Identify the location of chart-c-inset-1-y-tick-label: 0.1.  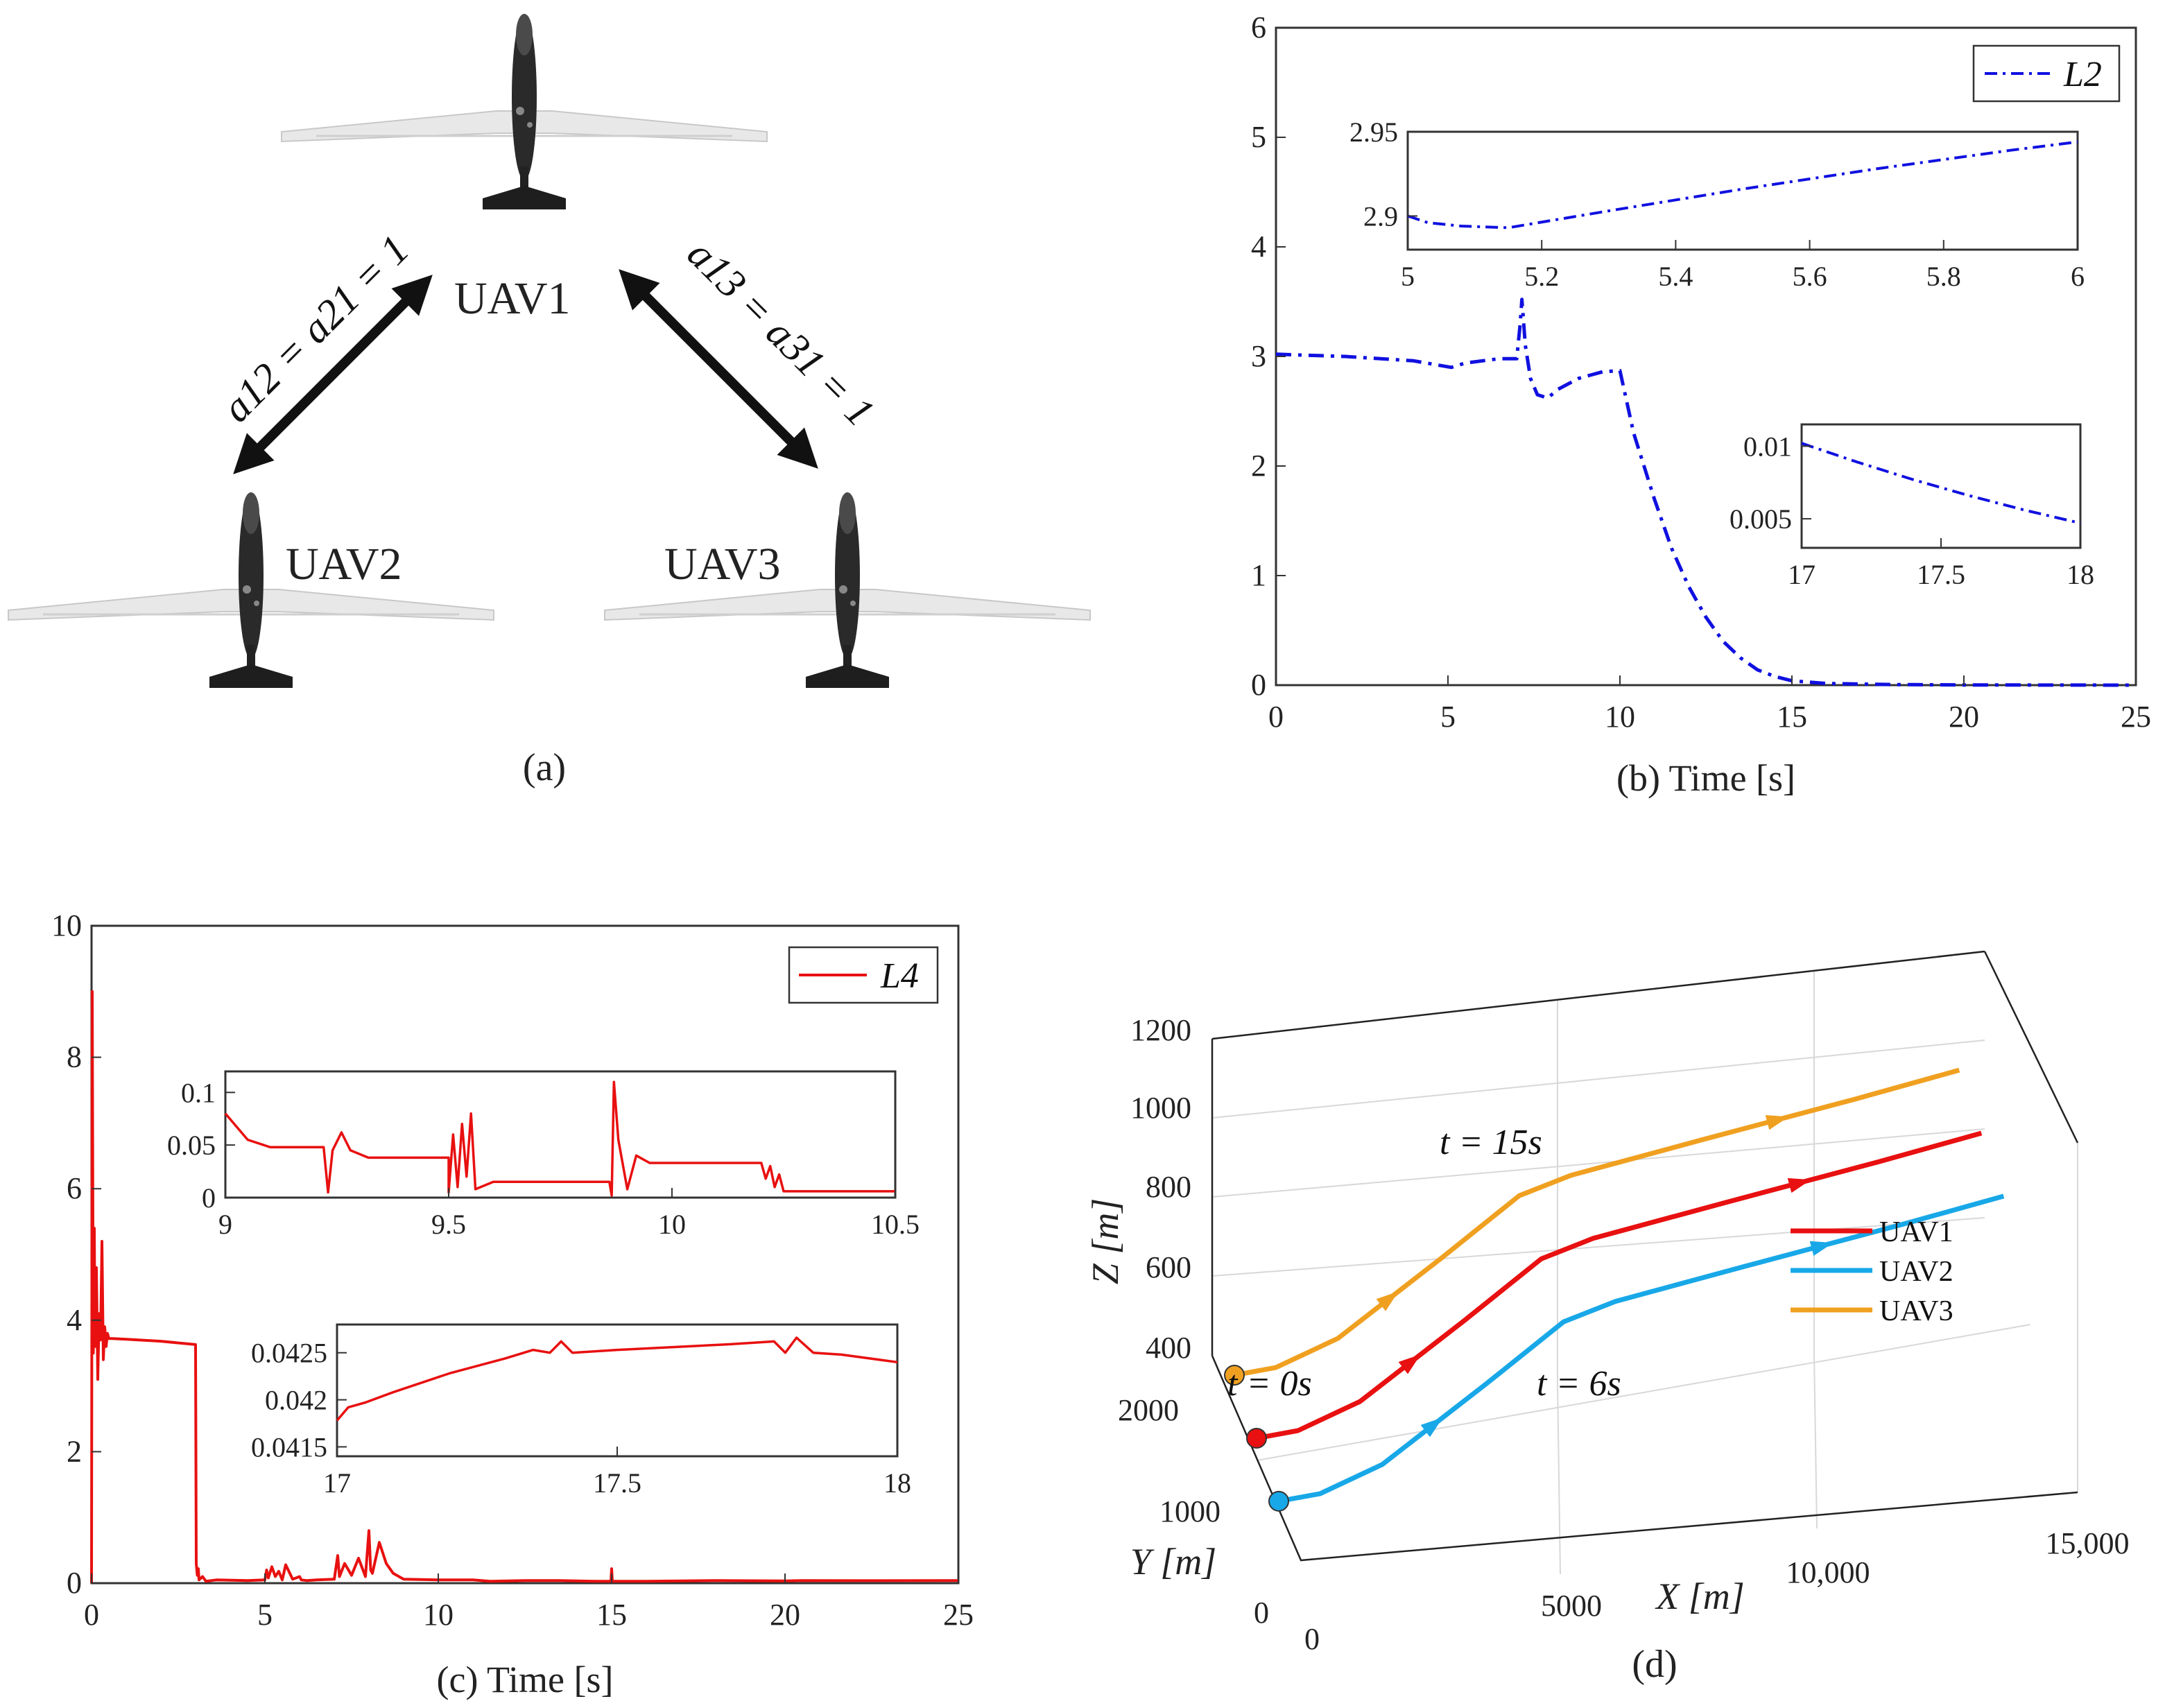
(199, 1092).